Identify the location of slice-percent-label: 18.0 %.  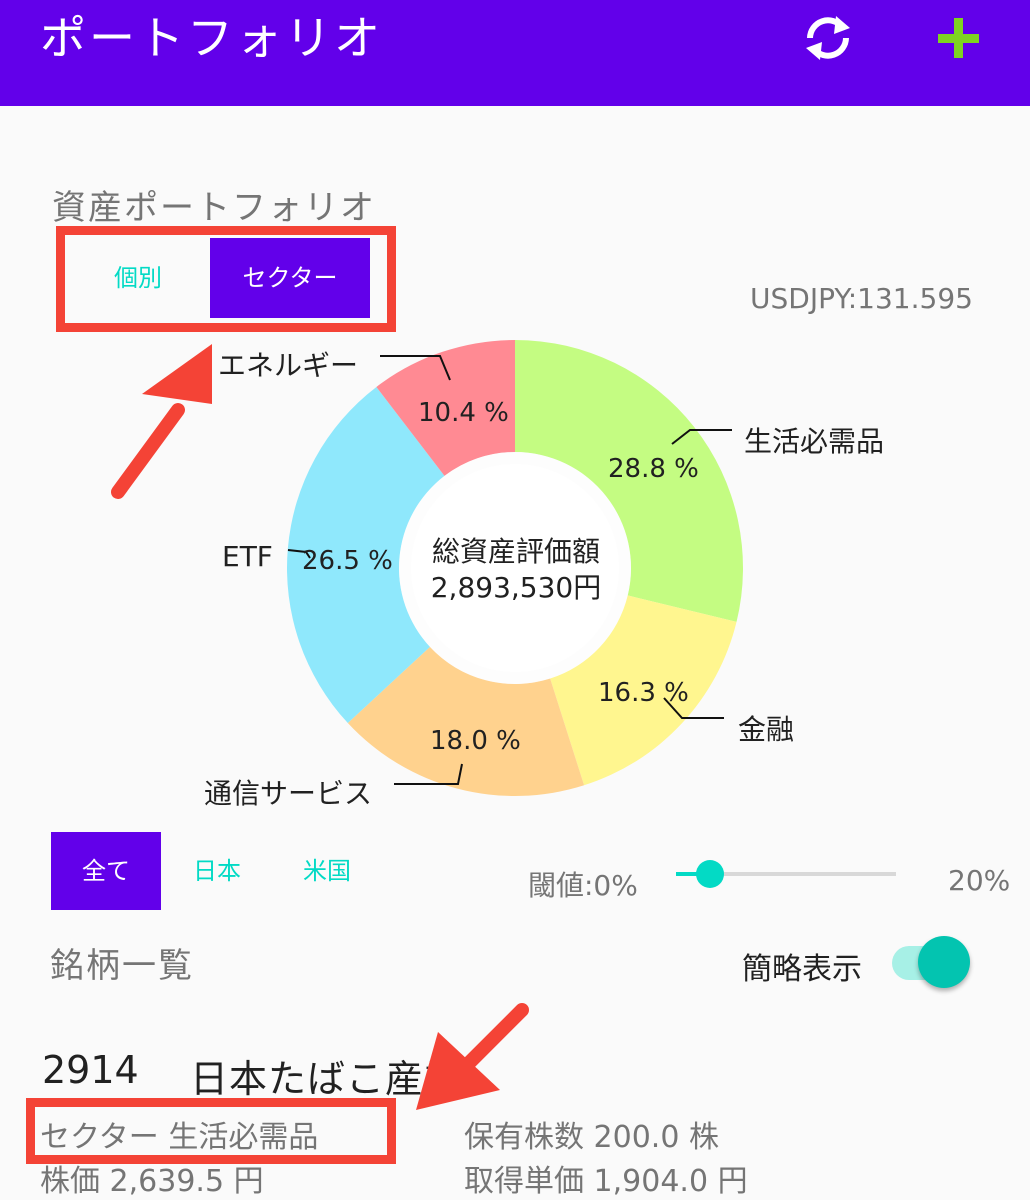
(475, 741).